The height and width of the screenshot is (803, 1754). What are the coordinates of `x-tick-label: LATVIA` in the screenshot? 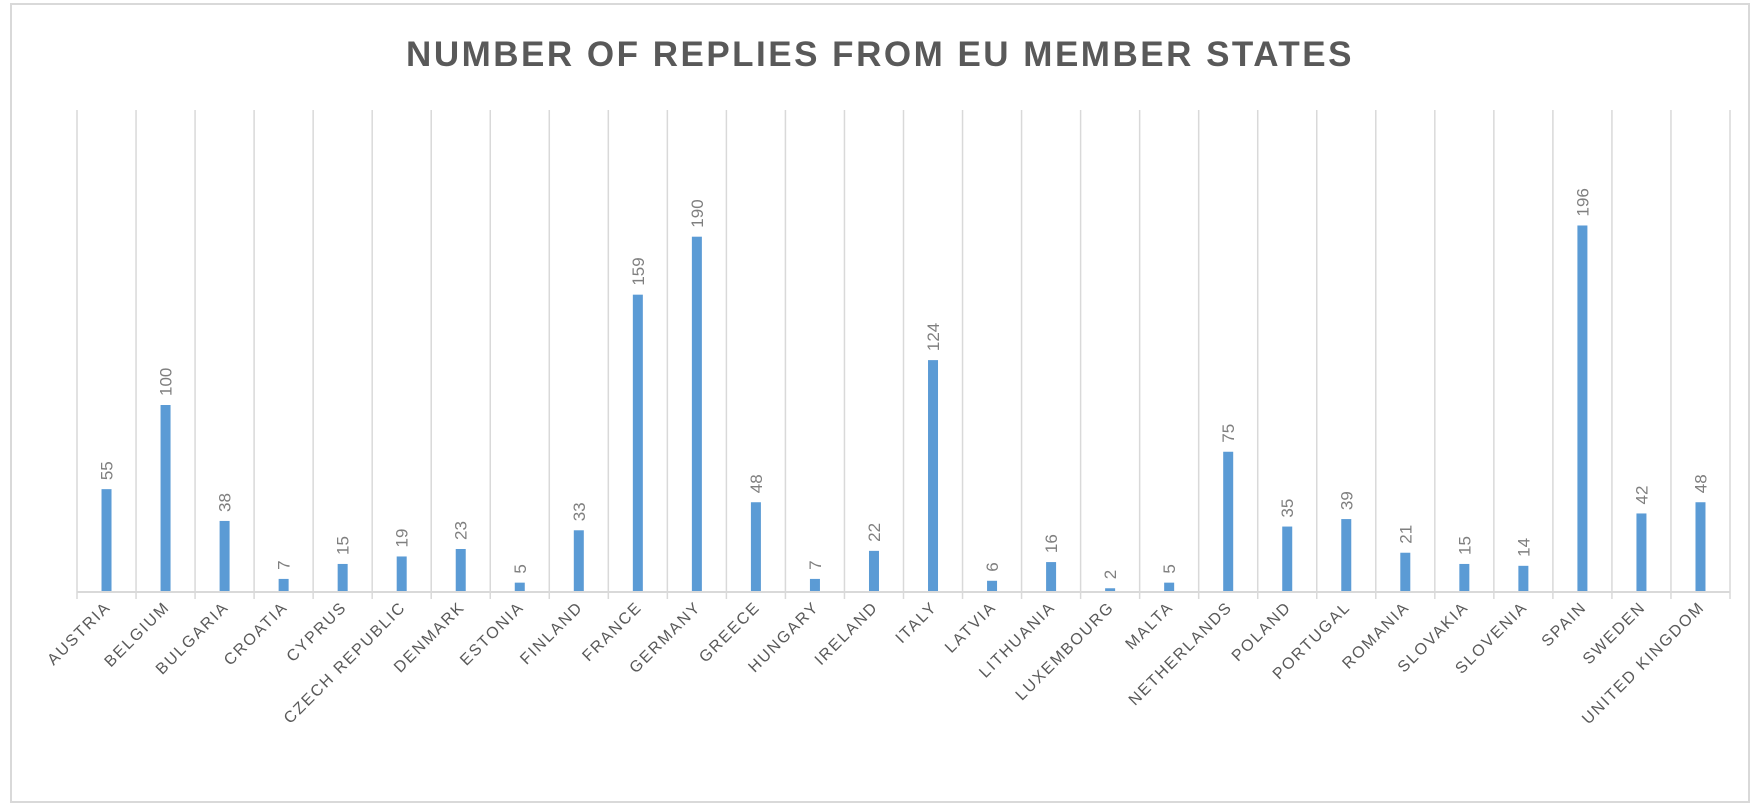 It's located at (971, 628).